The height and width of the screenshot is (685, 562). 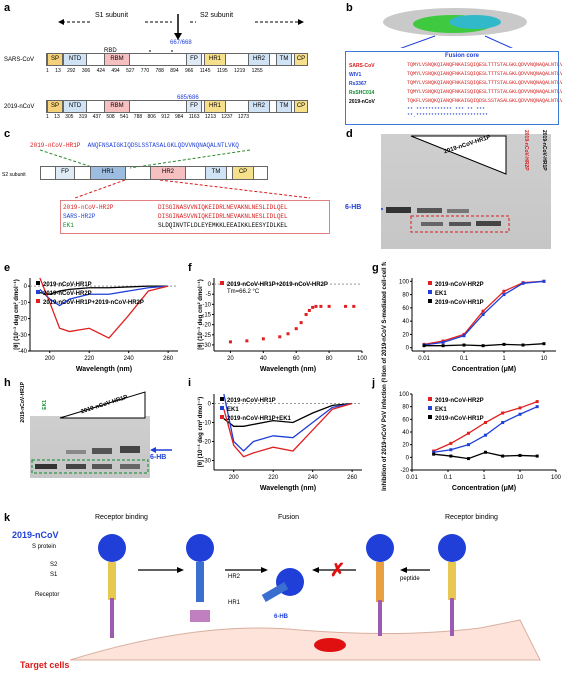 I want to click on gel-d-dash-box, so click(x=460, y=224).